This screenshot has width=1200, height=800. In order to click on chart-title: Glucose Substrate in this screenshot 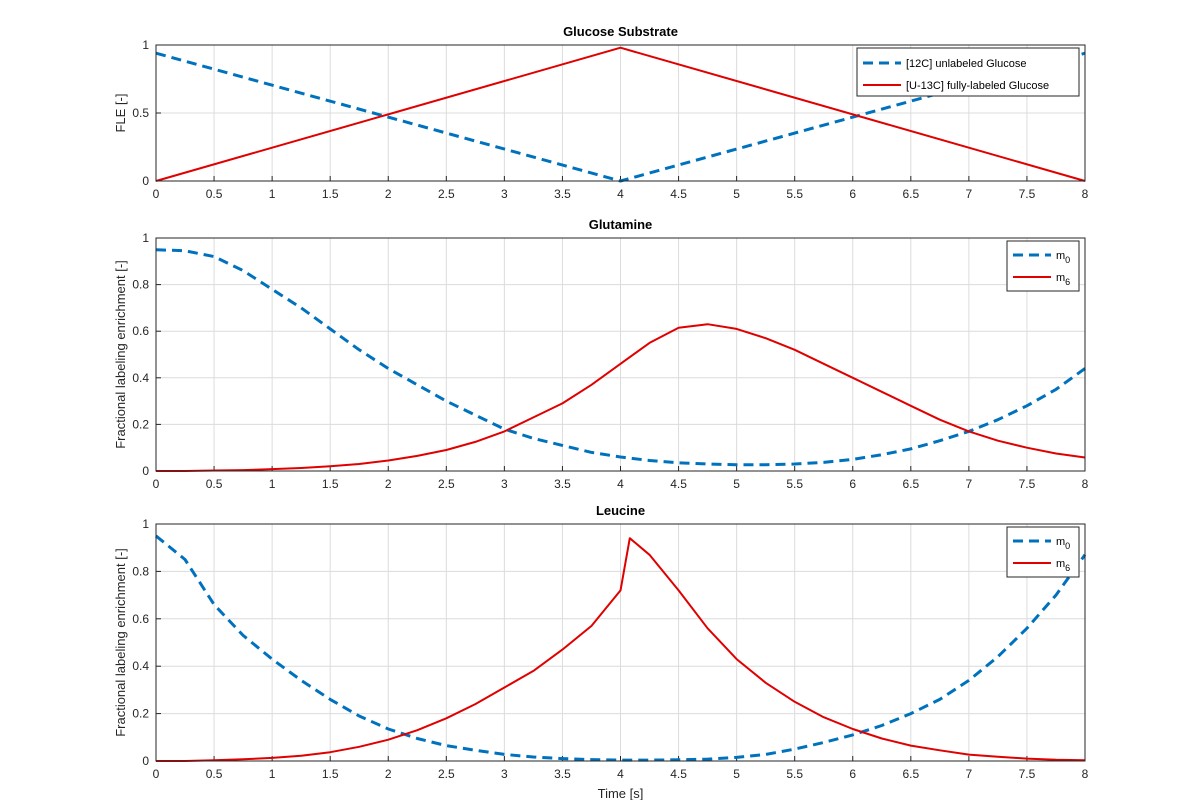, I will do `click(620, 31)`.